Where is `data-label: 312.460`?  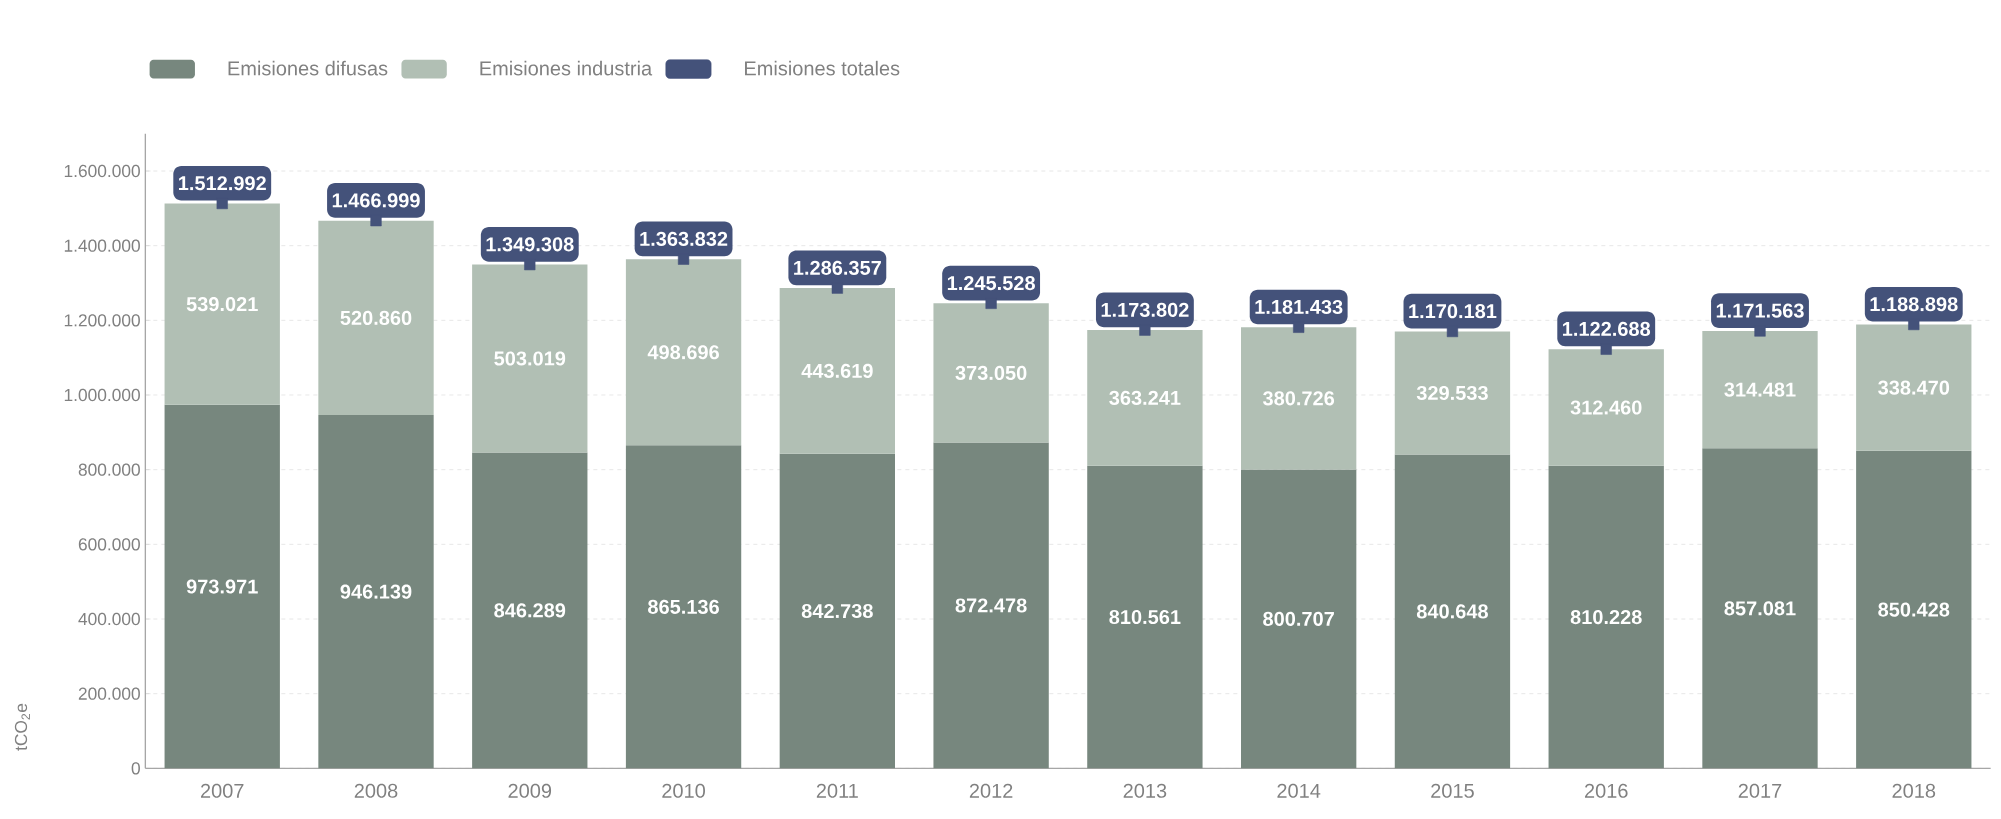 data-label: 312.460 is located at coordinates (1606, 407).